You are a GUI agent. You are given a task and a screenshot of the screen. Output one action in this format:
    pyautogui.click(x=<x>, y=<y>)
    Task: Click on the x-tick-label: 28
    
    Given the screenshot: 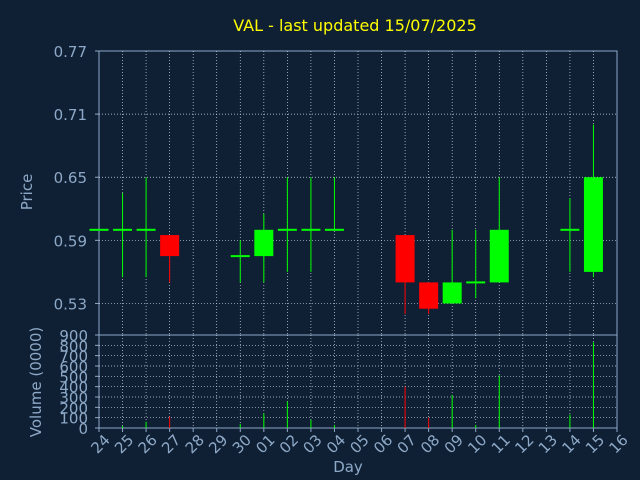 What is the action you would take?
    pyautogui.click(x=195, y=444)
    